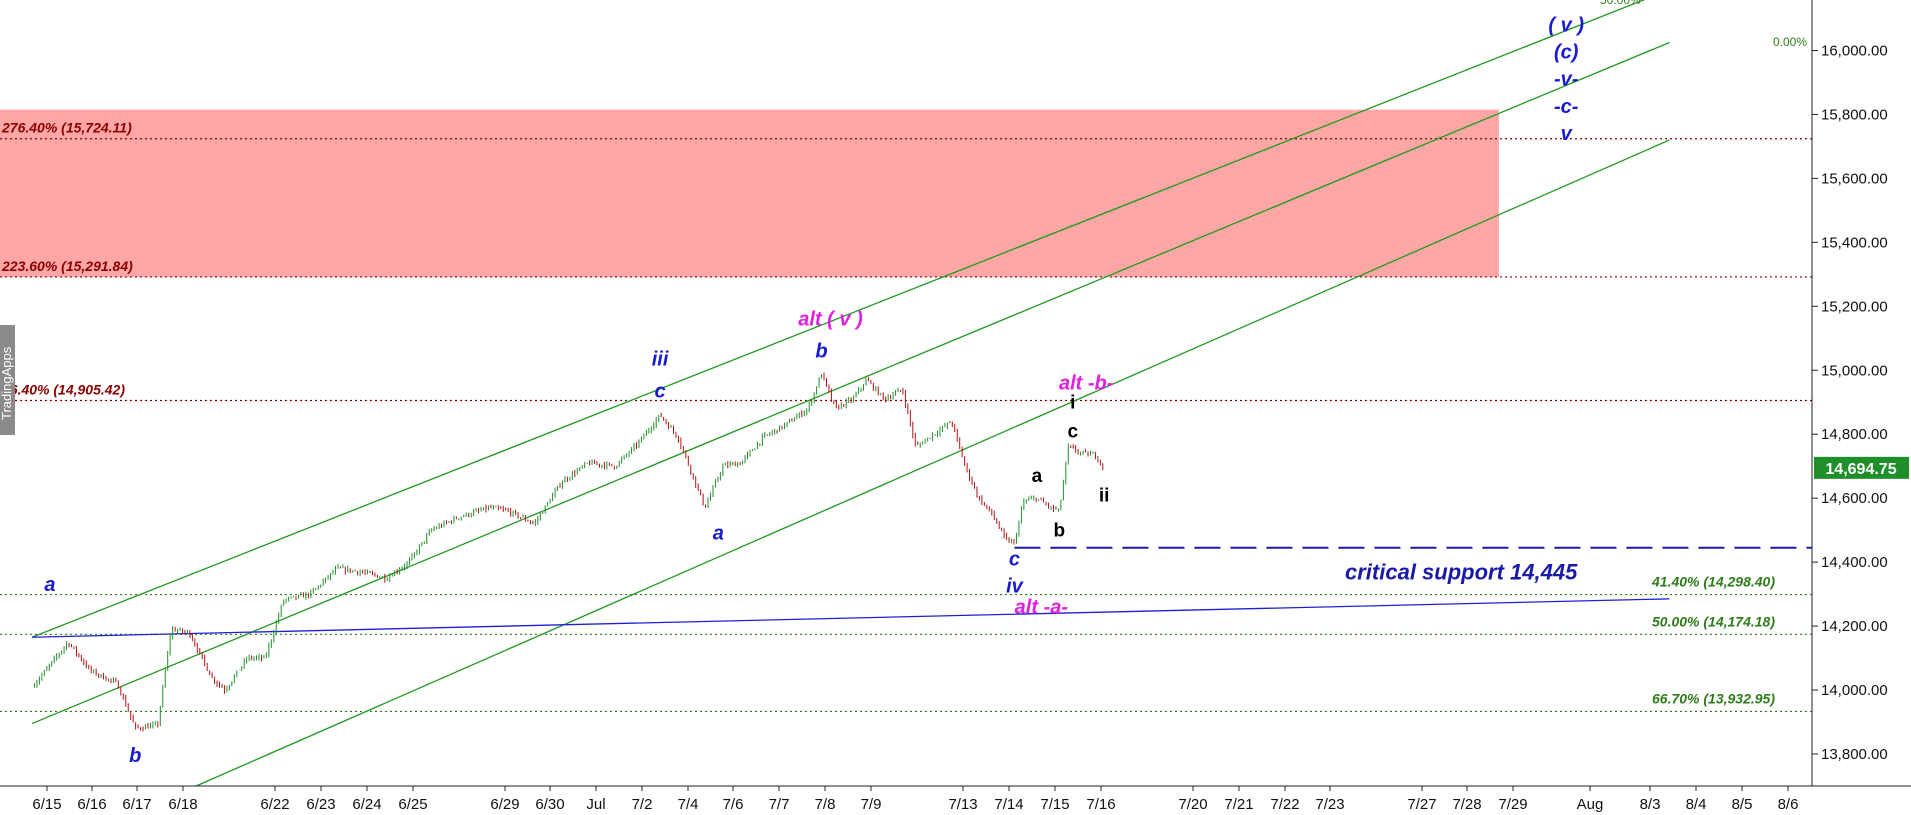 The image size is (1911, 815). Describe the element at coordinates (1100, 804) in the screenshot. I see `x-tick-label-20: 7/16` at that location.